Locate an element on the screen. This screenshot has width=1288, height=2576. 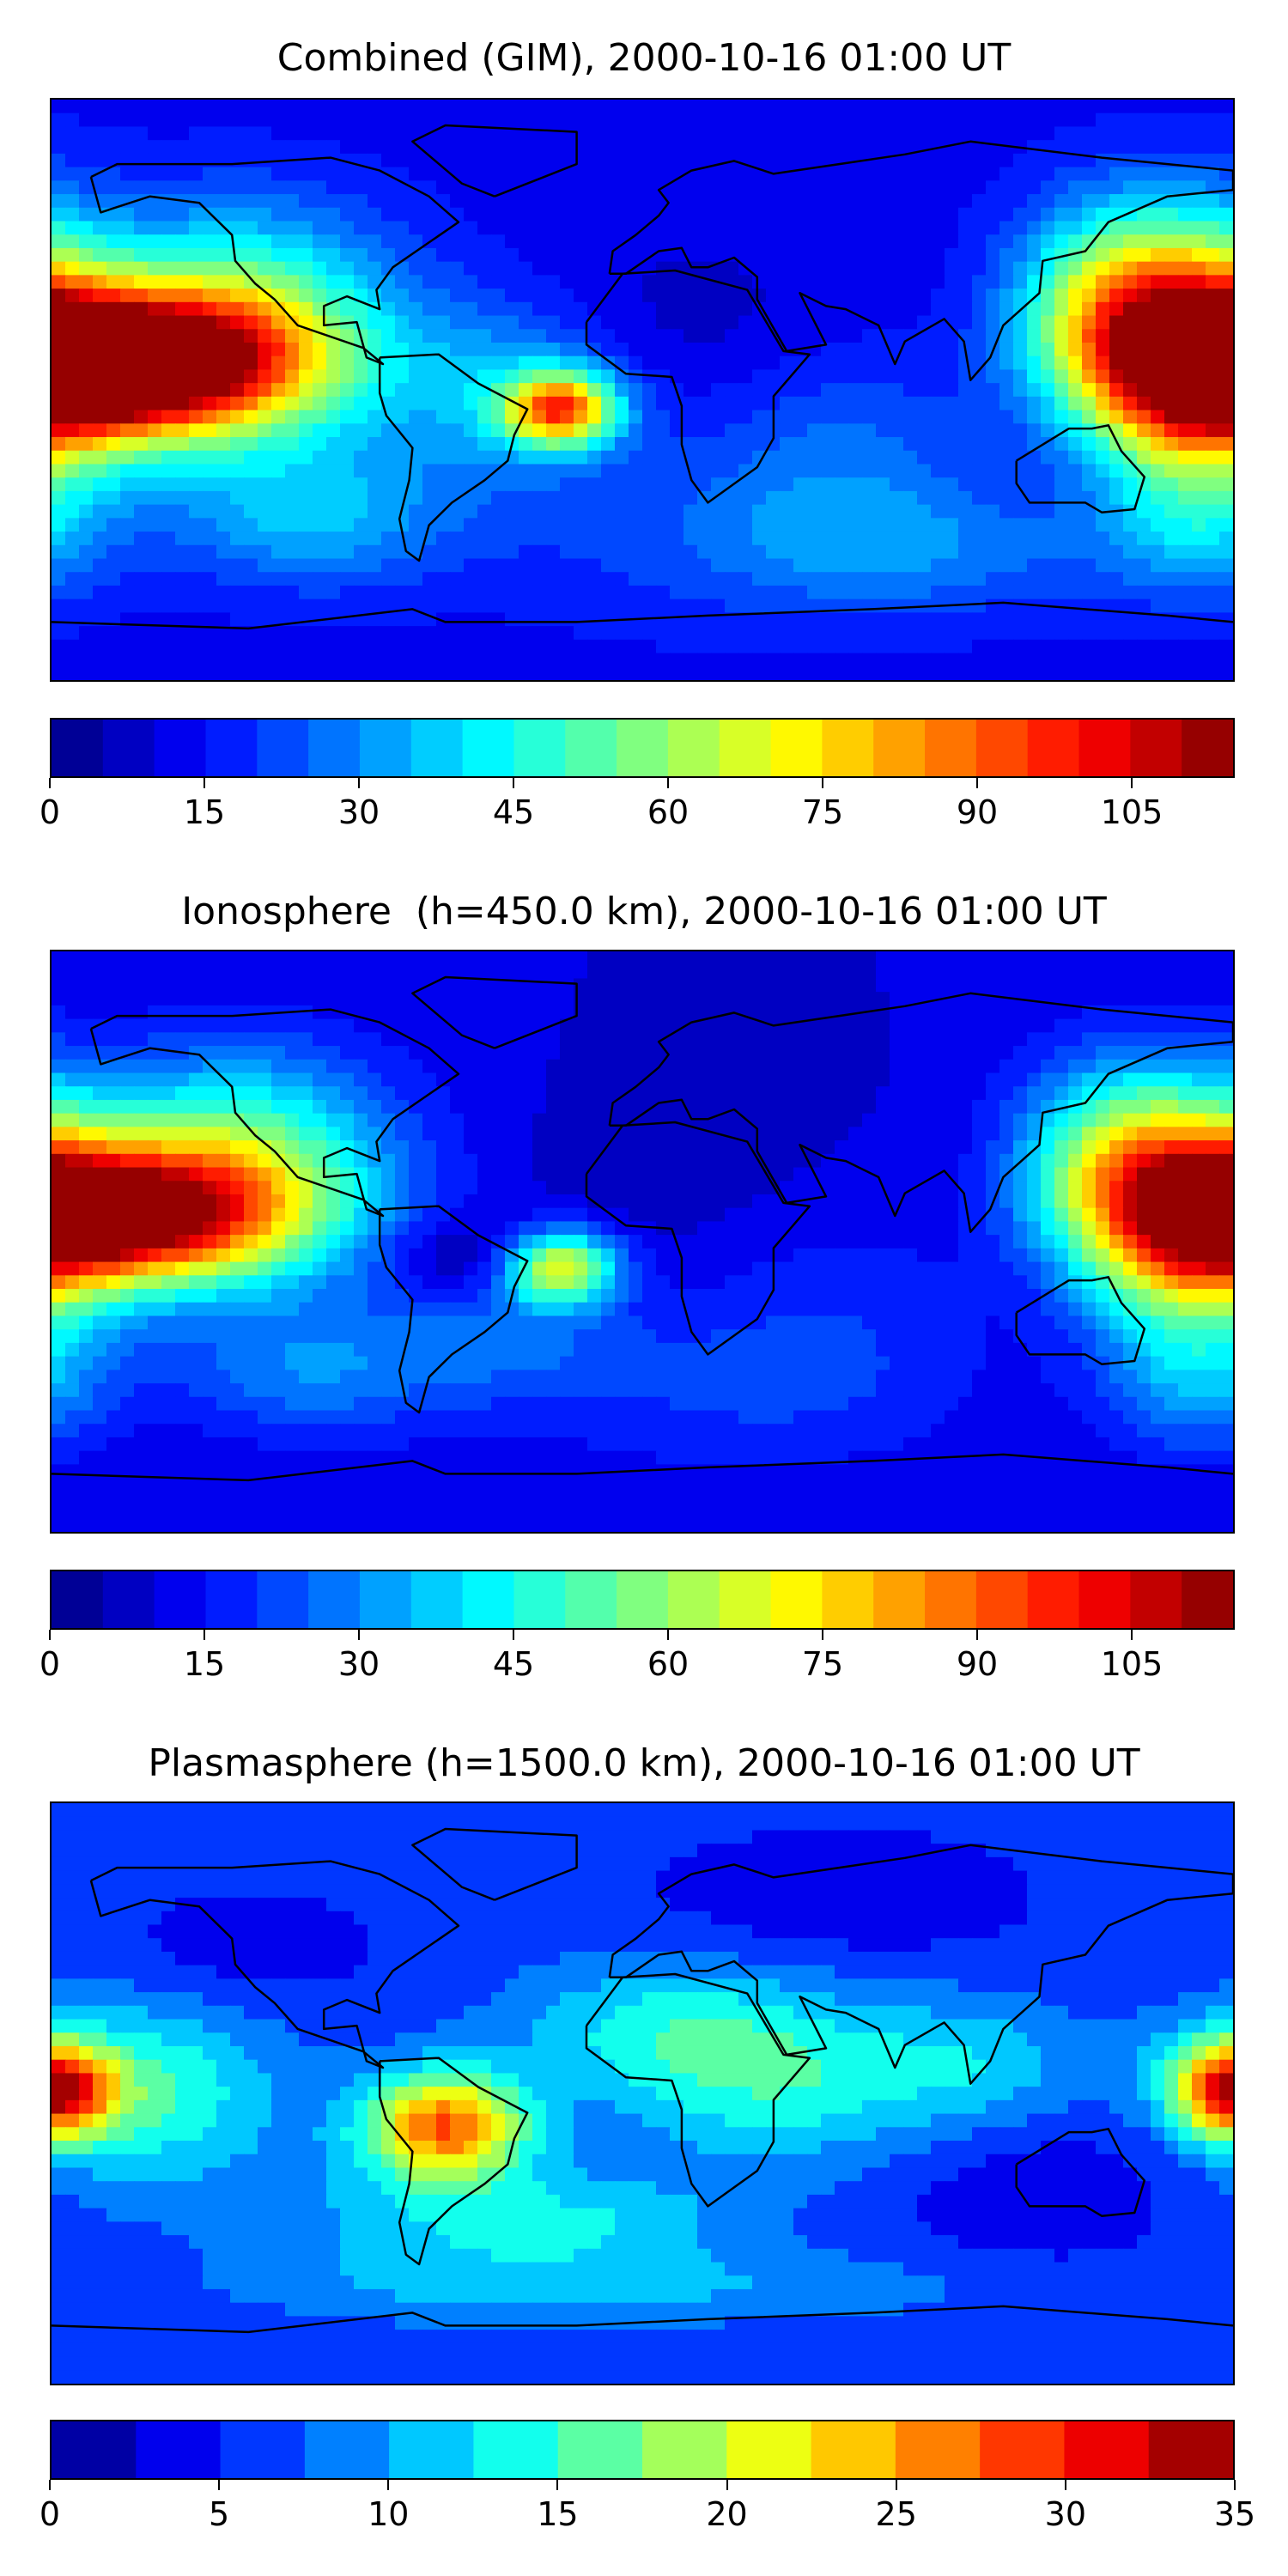
colorbar-segment is located at coordinates (386, 748).